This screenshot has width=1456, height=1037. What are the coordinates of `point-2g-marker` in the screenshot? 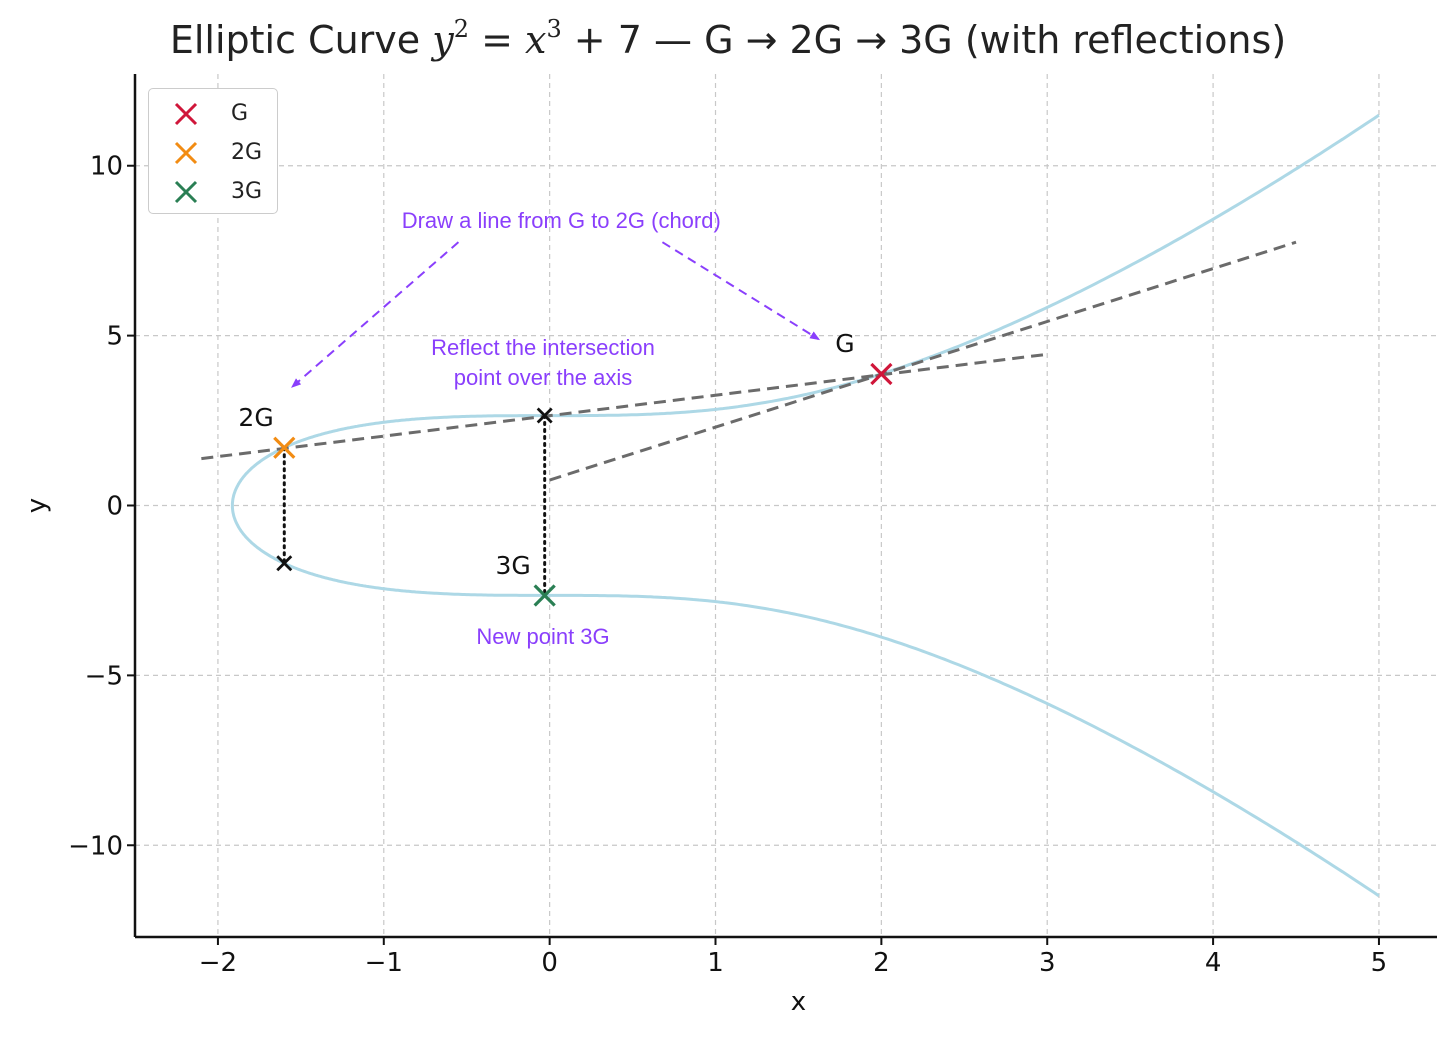 It's located at (284, 447).